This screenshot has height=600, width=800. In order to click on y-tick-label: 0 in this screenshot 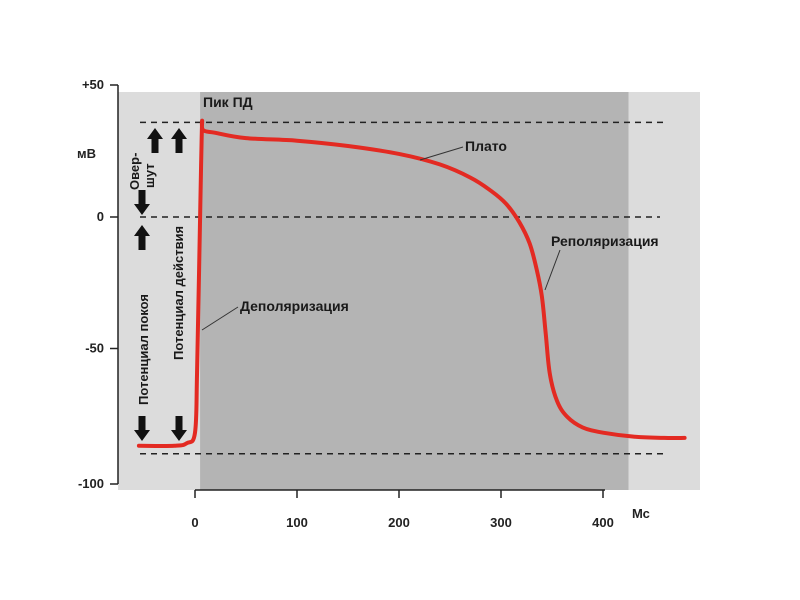, I will do `click(100, 216)`.